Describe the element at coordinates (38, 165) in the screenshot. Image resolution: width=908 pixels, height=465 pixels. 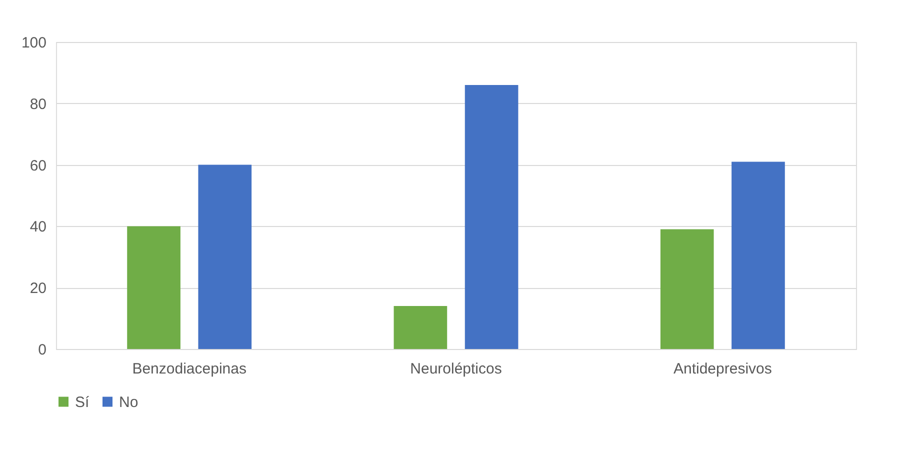
I see `y-tick-label: 60` at that location.